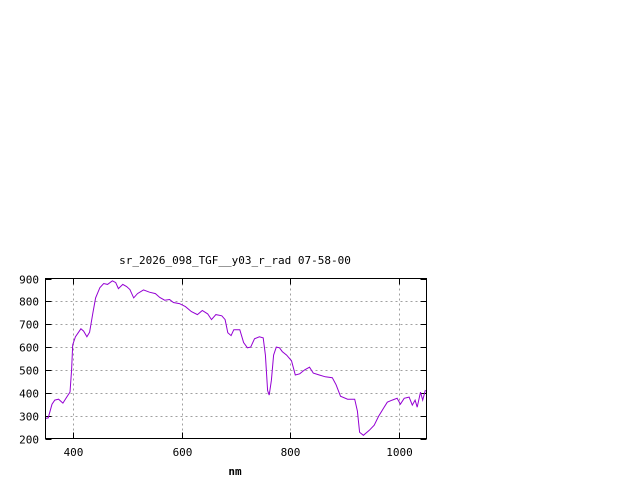 This screenshot has width=640, height=480. Describe the element at coordinates (235, 260) in the screenshot. I see `chart-title: sr_2026_098_TGF__y03_r_rad 07-58-00` at that location.